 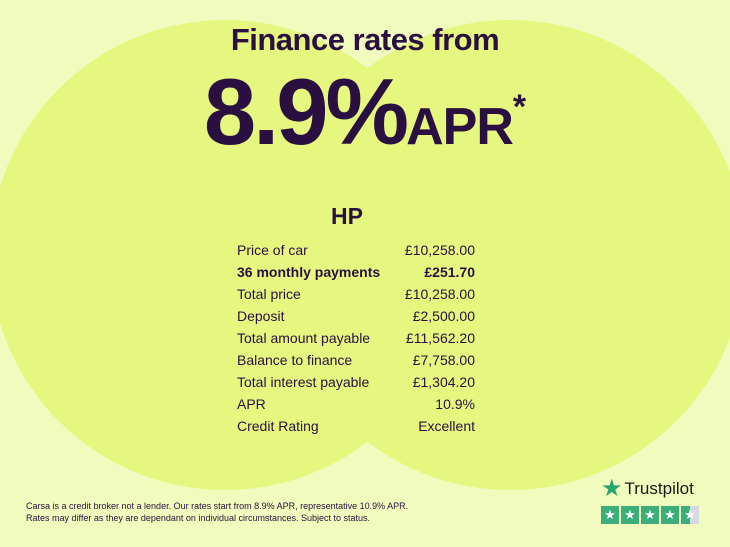 I want to click on rating-half-star-icon: ★, so click(x=690, y=515).